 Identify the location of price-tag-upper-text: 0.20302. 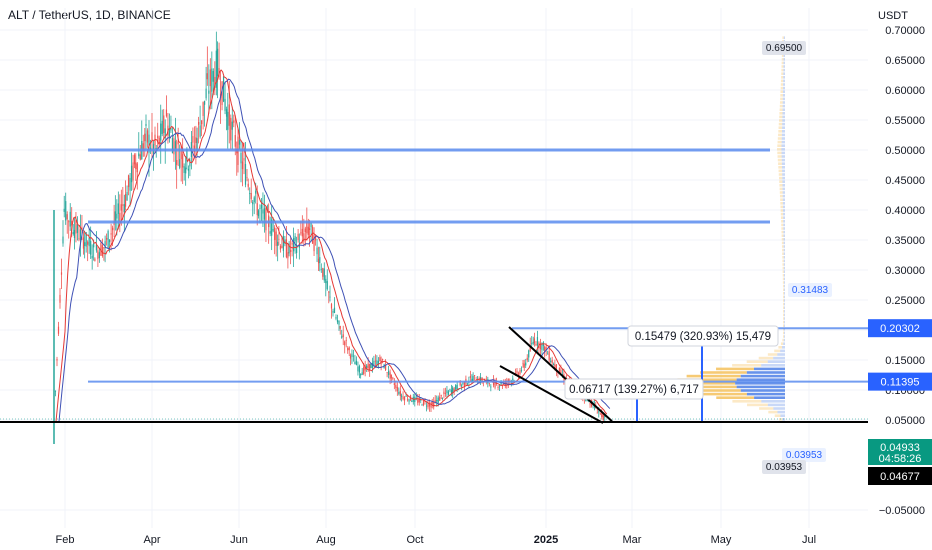
(900, 329).